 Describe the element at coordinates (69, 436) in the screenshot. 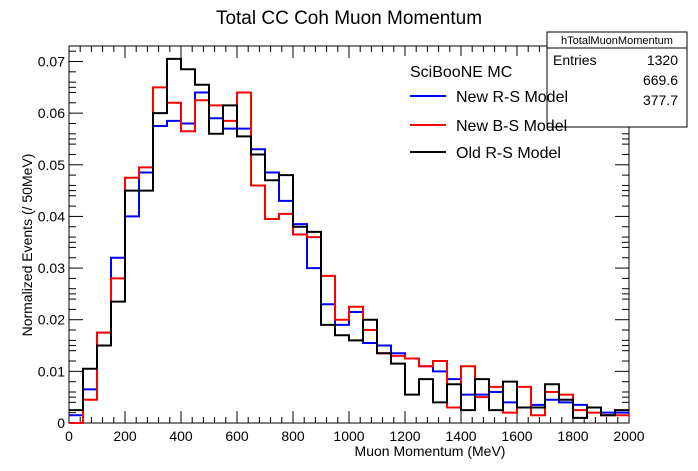

I see `x-tick-label: 0` at that location.